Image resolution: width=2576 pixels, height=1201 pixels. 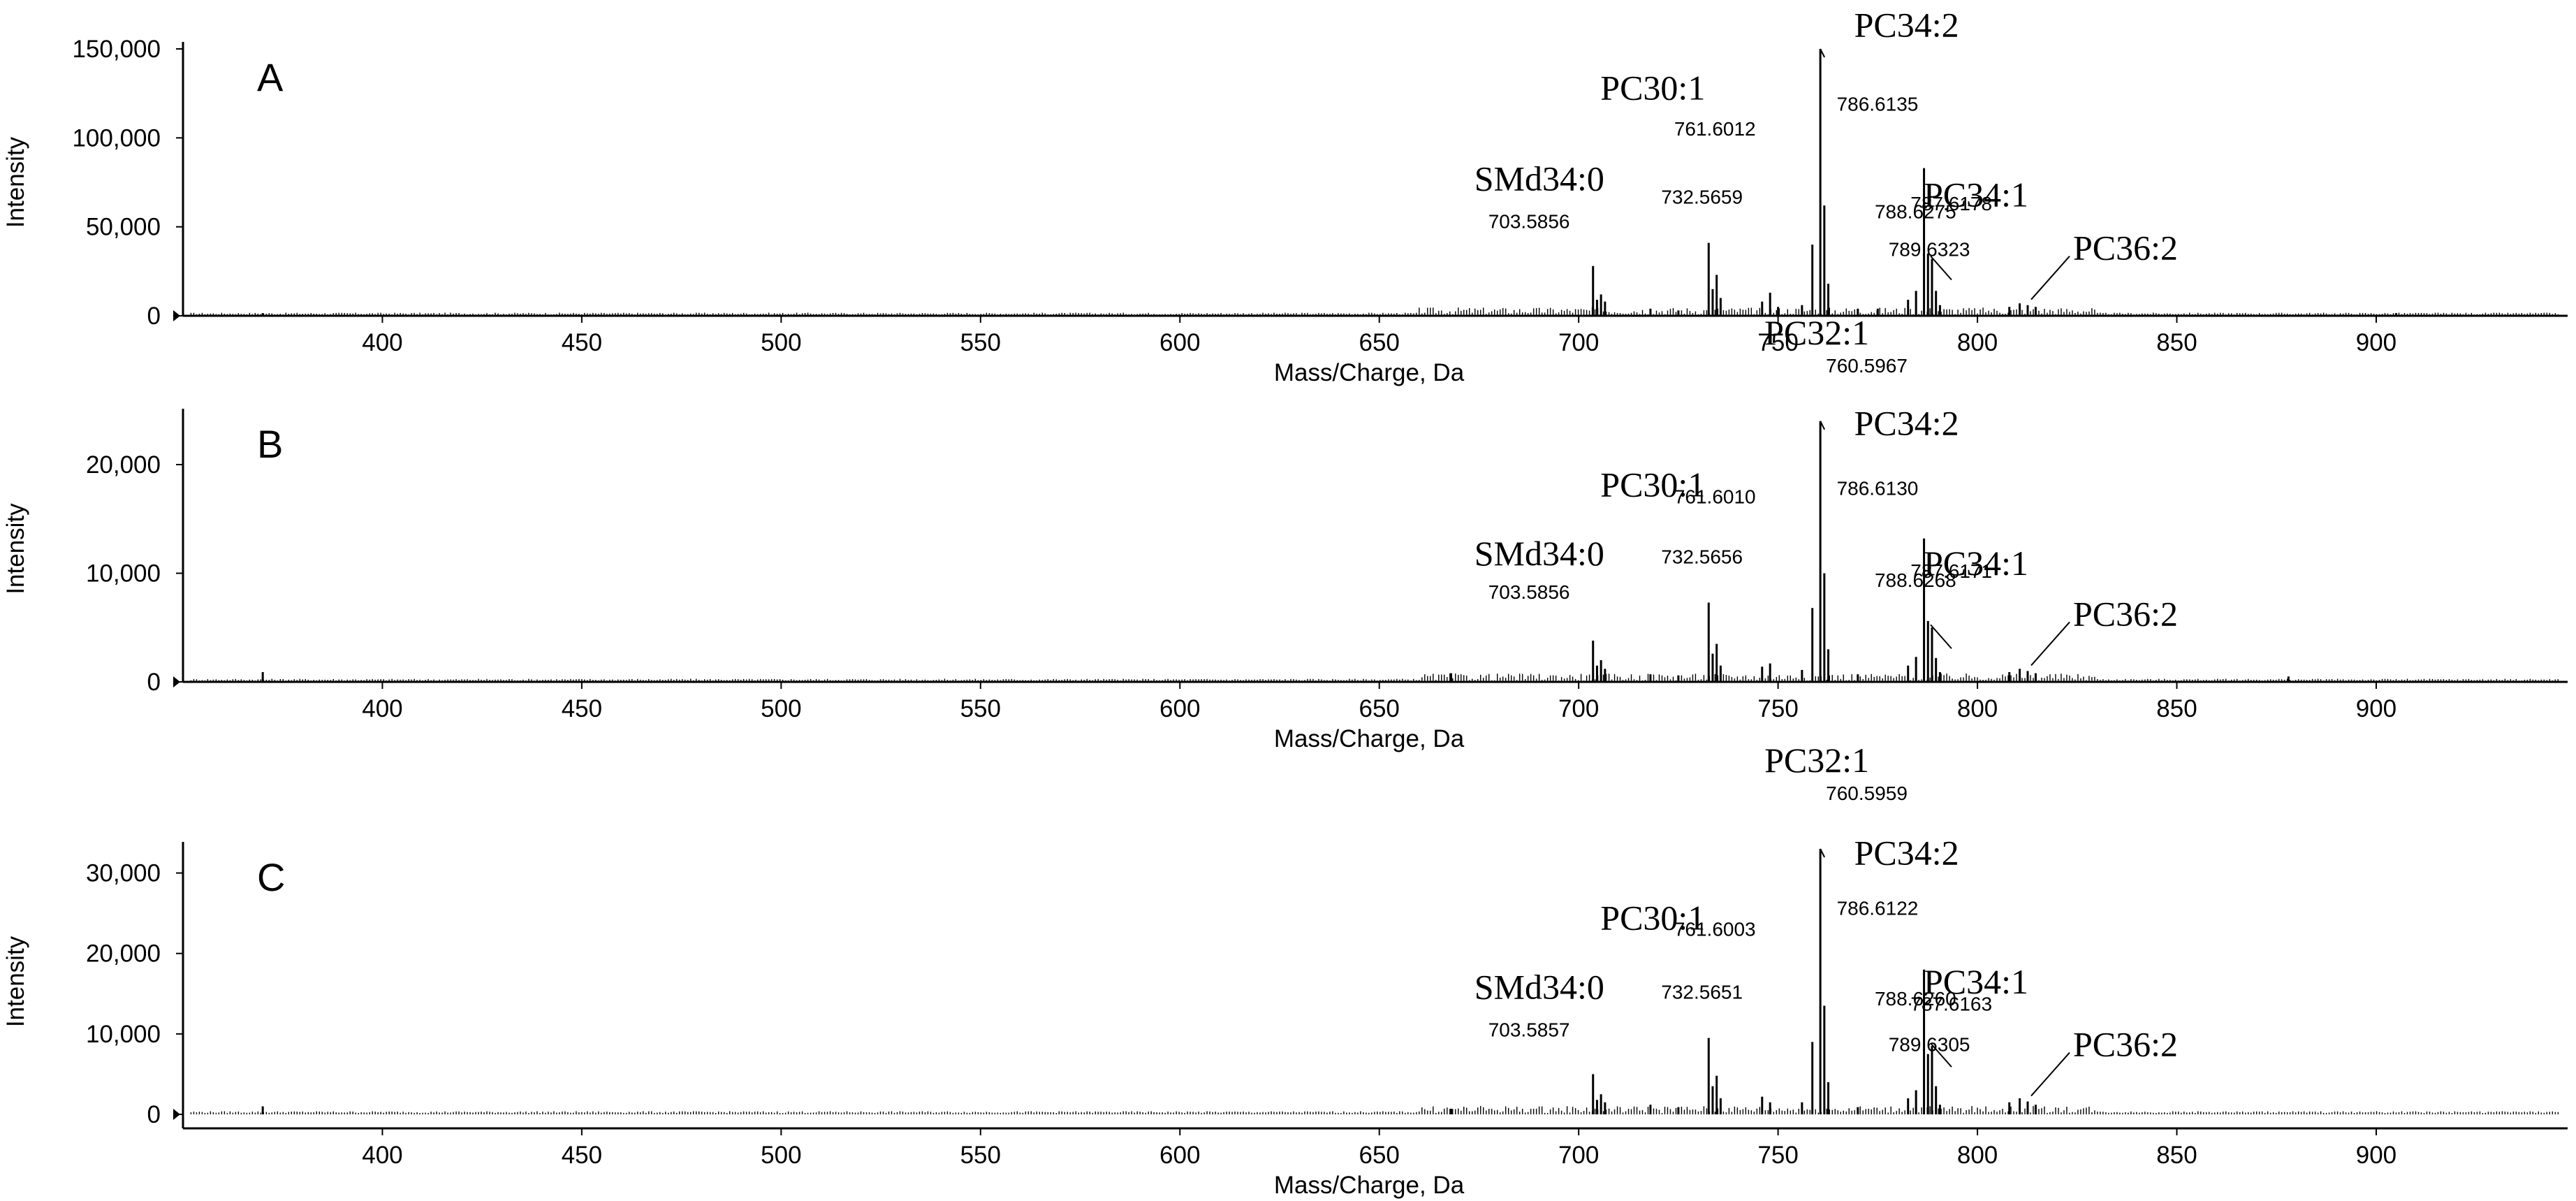 What do you see at coordinates (1529, 1029) in the screenshot?
I see `peak-mz-label: 703.5857` at bounding box center [1529, 1029].